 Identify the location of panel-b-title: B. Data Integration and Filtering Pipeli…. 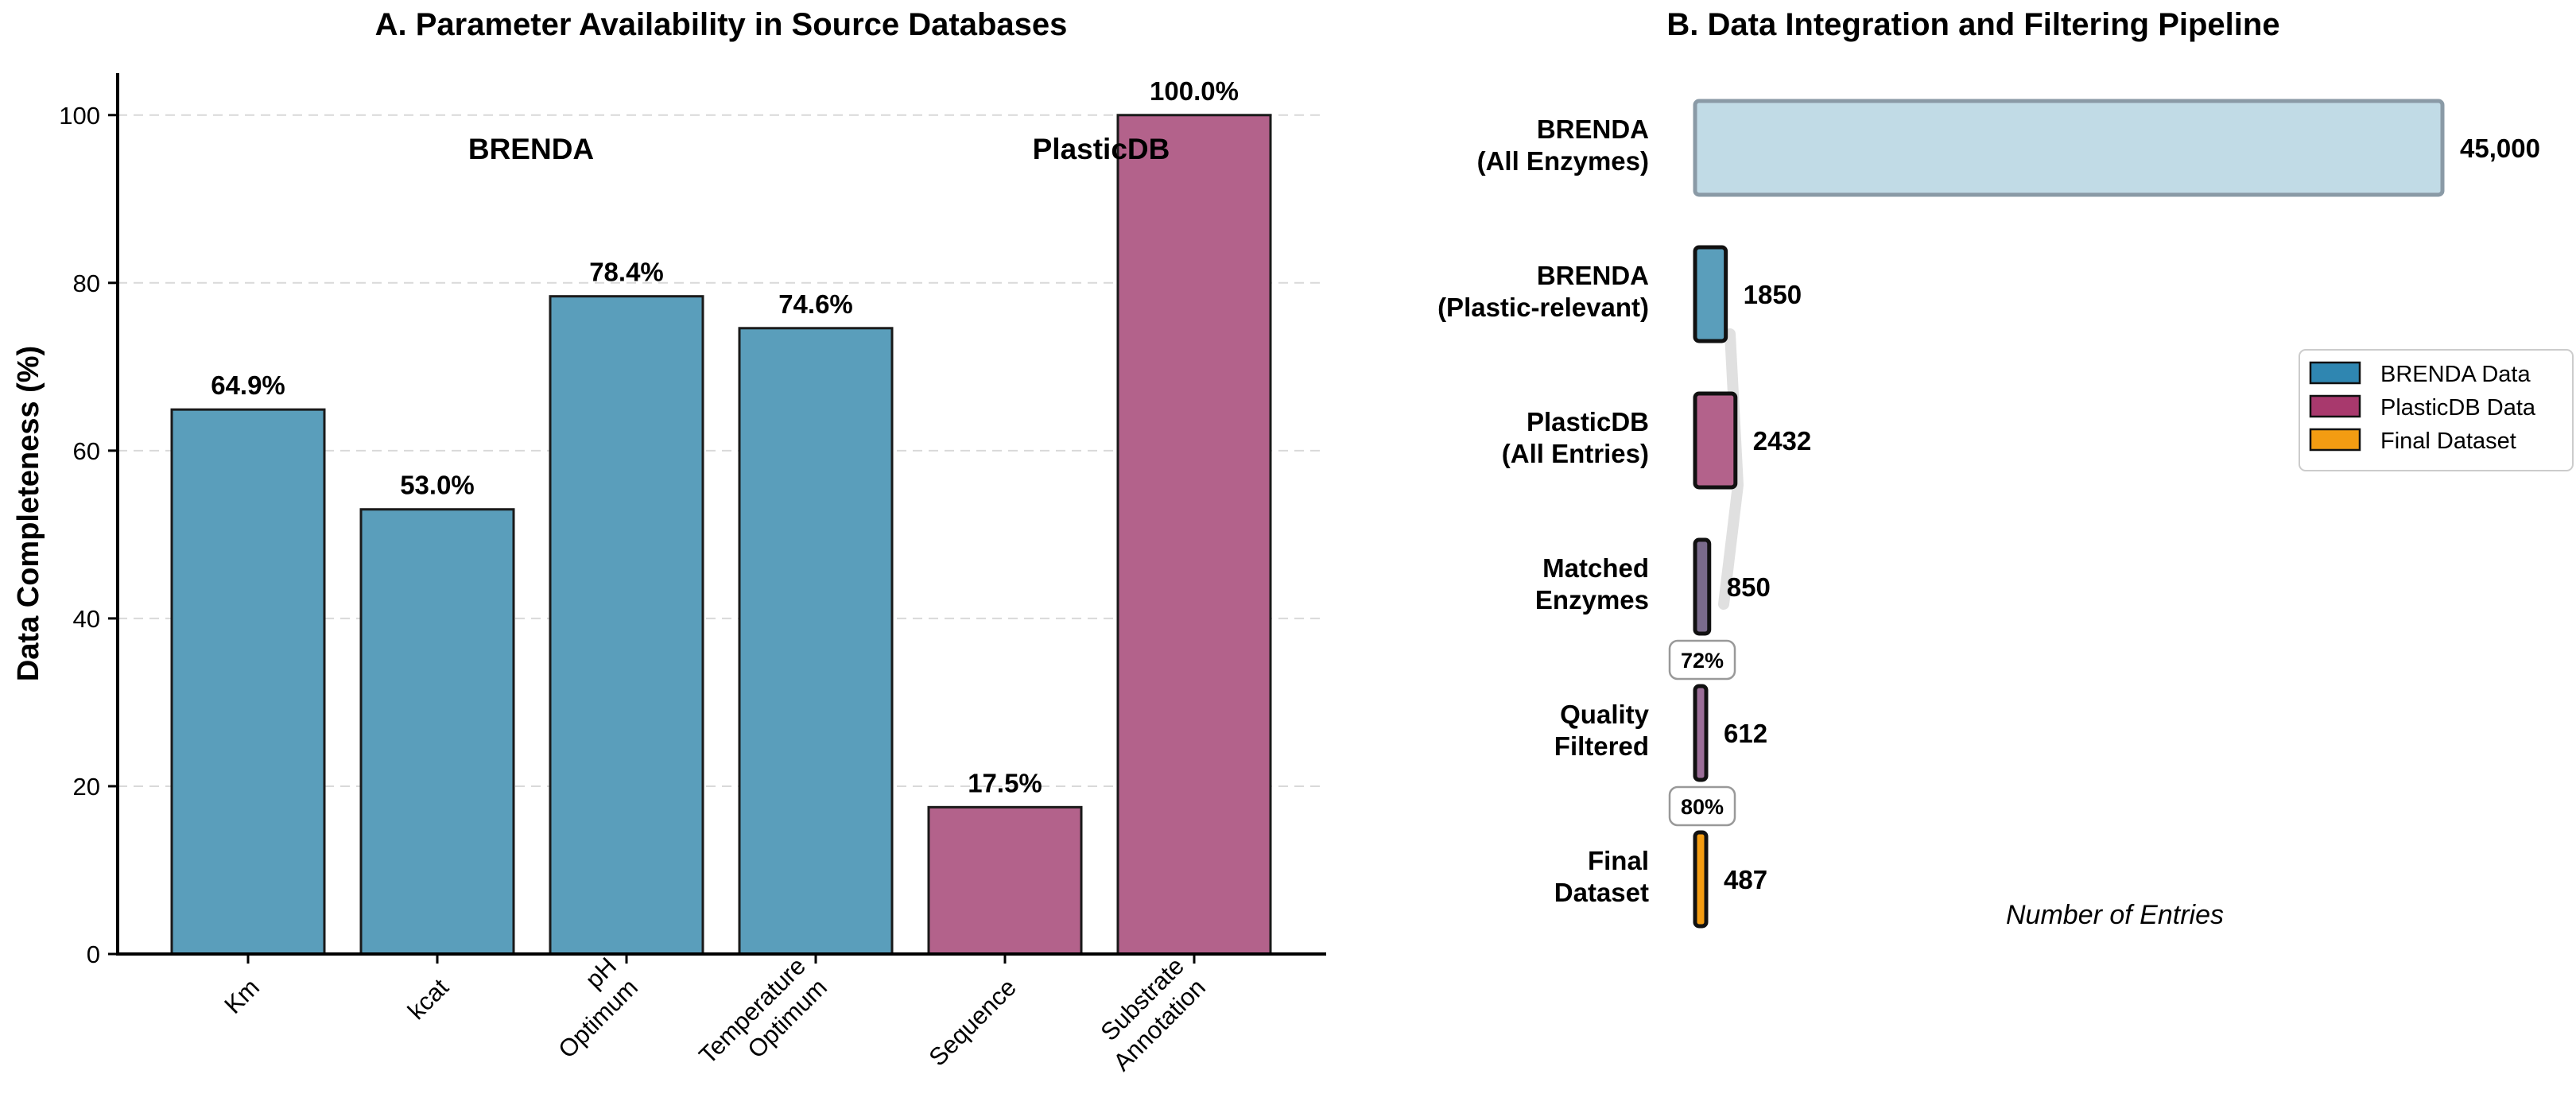
(1973, 24).